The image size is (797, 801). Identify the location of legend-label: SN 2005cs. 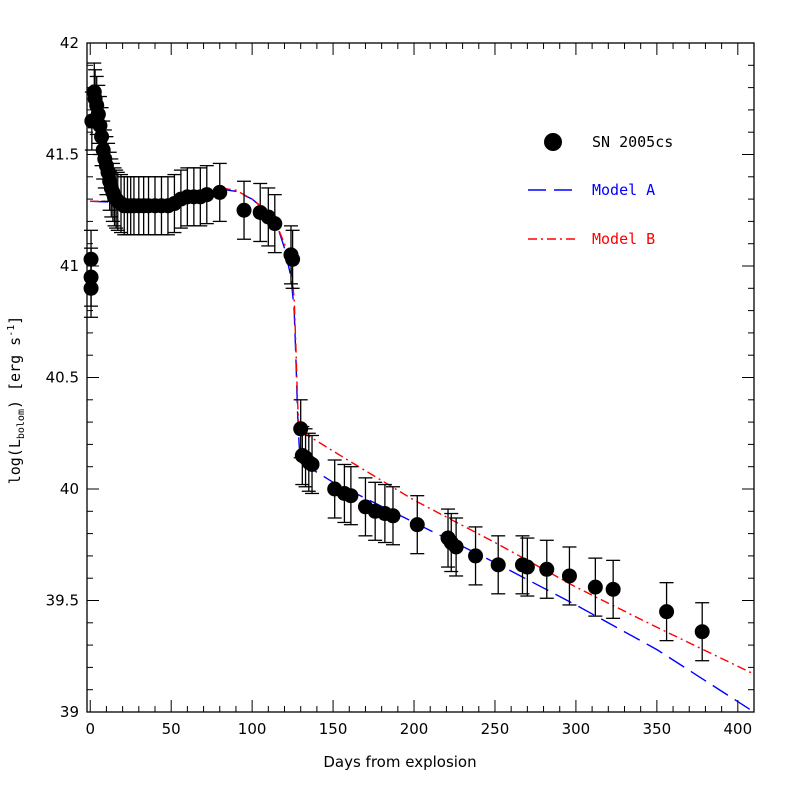
(632, 142).